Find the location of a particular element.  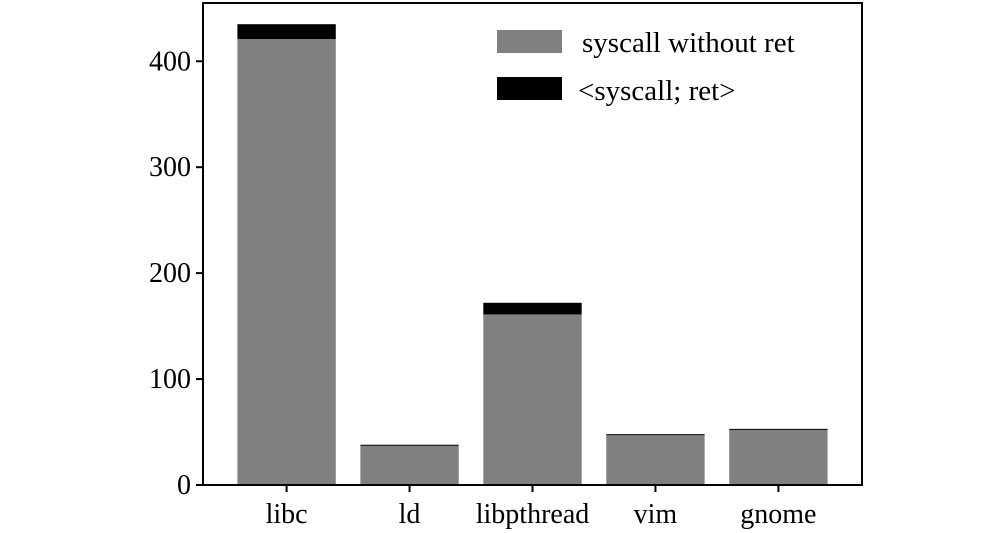

legend-label-1: <syscall; ret> is located at coordinates (657, 91).